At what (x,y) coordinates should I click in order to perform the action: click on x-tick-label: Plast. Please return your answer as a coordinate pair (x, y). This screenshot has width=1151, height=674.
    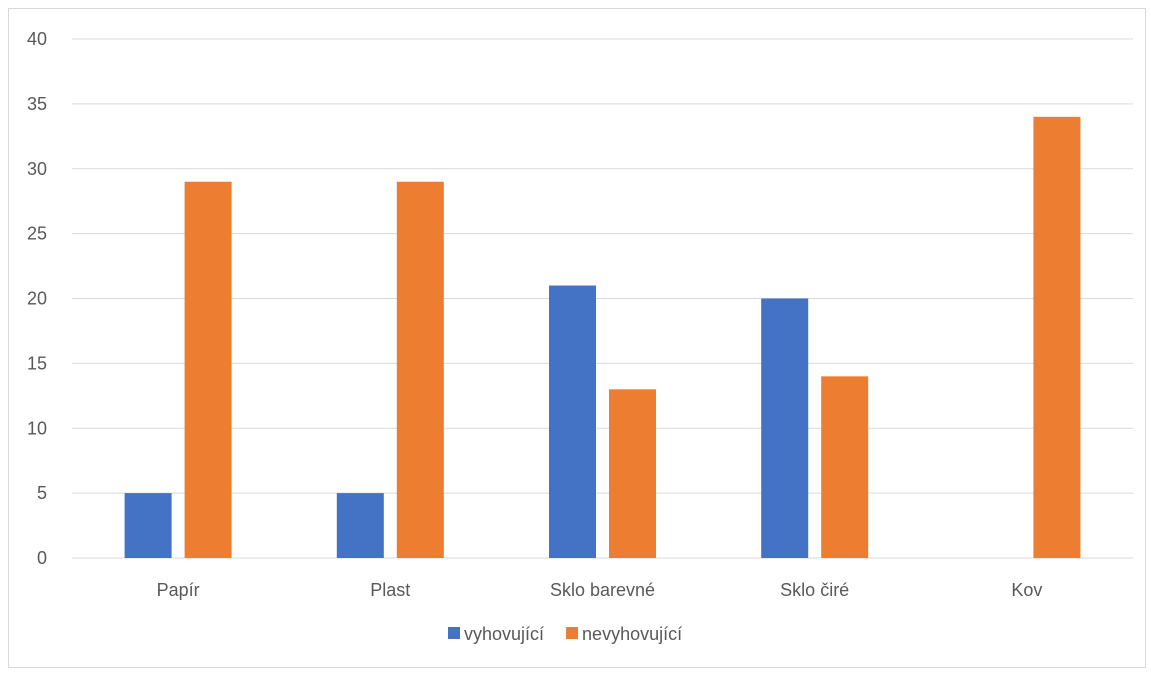
    Looking at the image, I should click on (390, 590).